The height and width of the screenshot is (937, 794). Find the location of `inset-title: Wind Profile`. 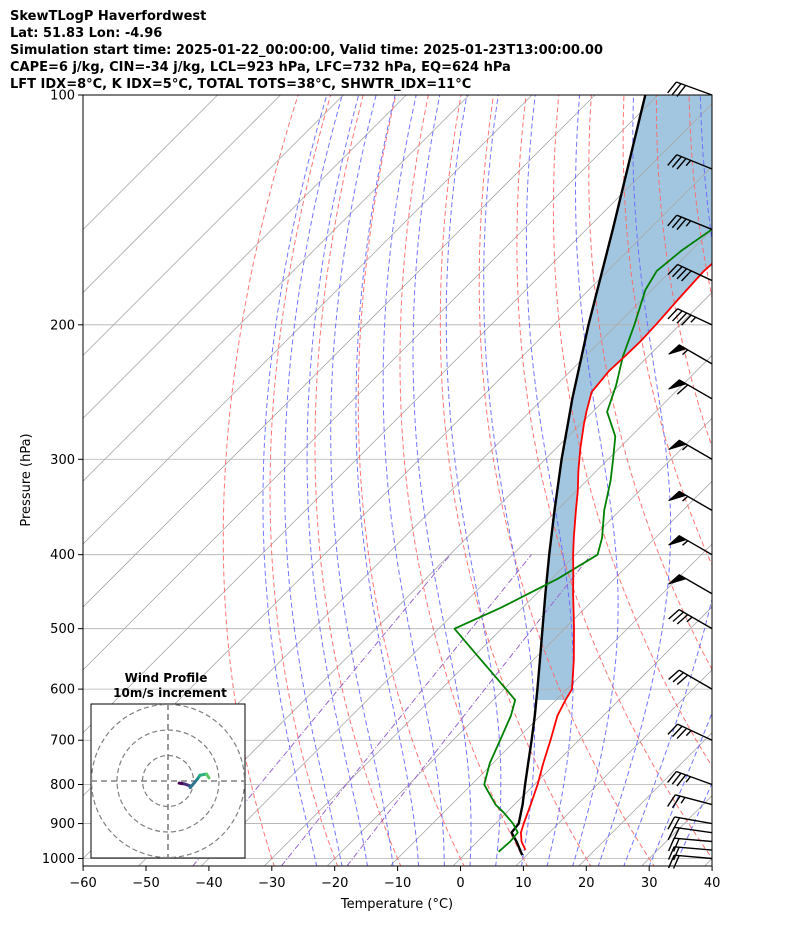

inset-title: Wind Profile is located at coordinates (166, 678).